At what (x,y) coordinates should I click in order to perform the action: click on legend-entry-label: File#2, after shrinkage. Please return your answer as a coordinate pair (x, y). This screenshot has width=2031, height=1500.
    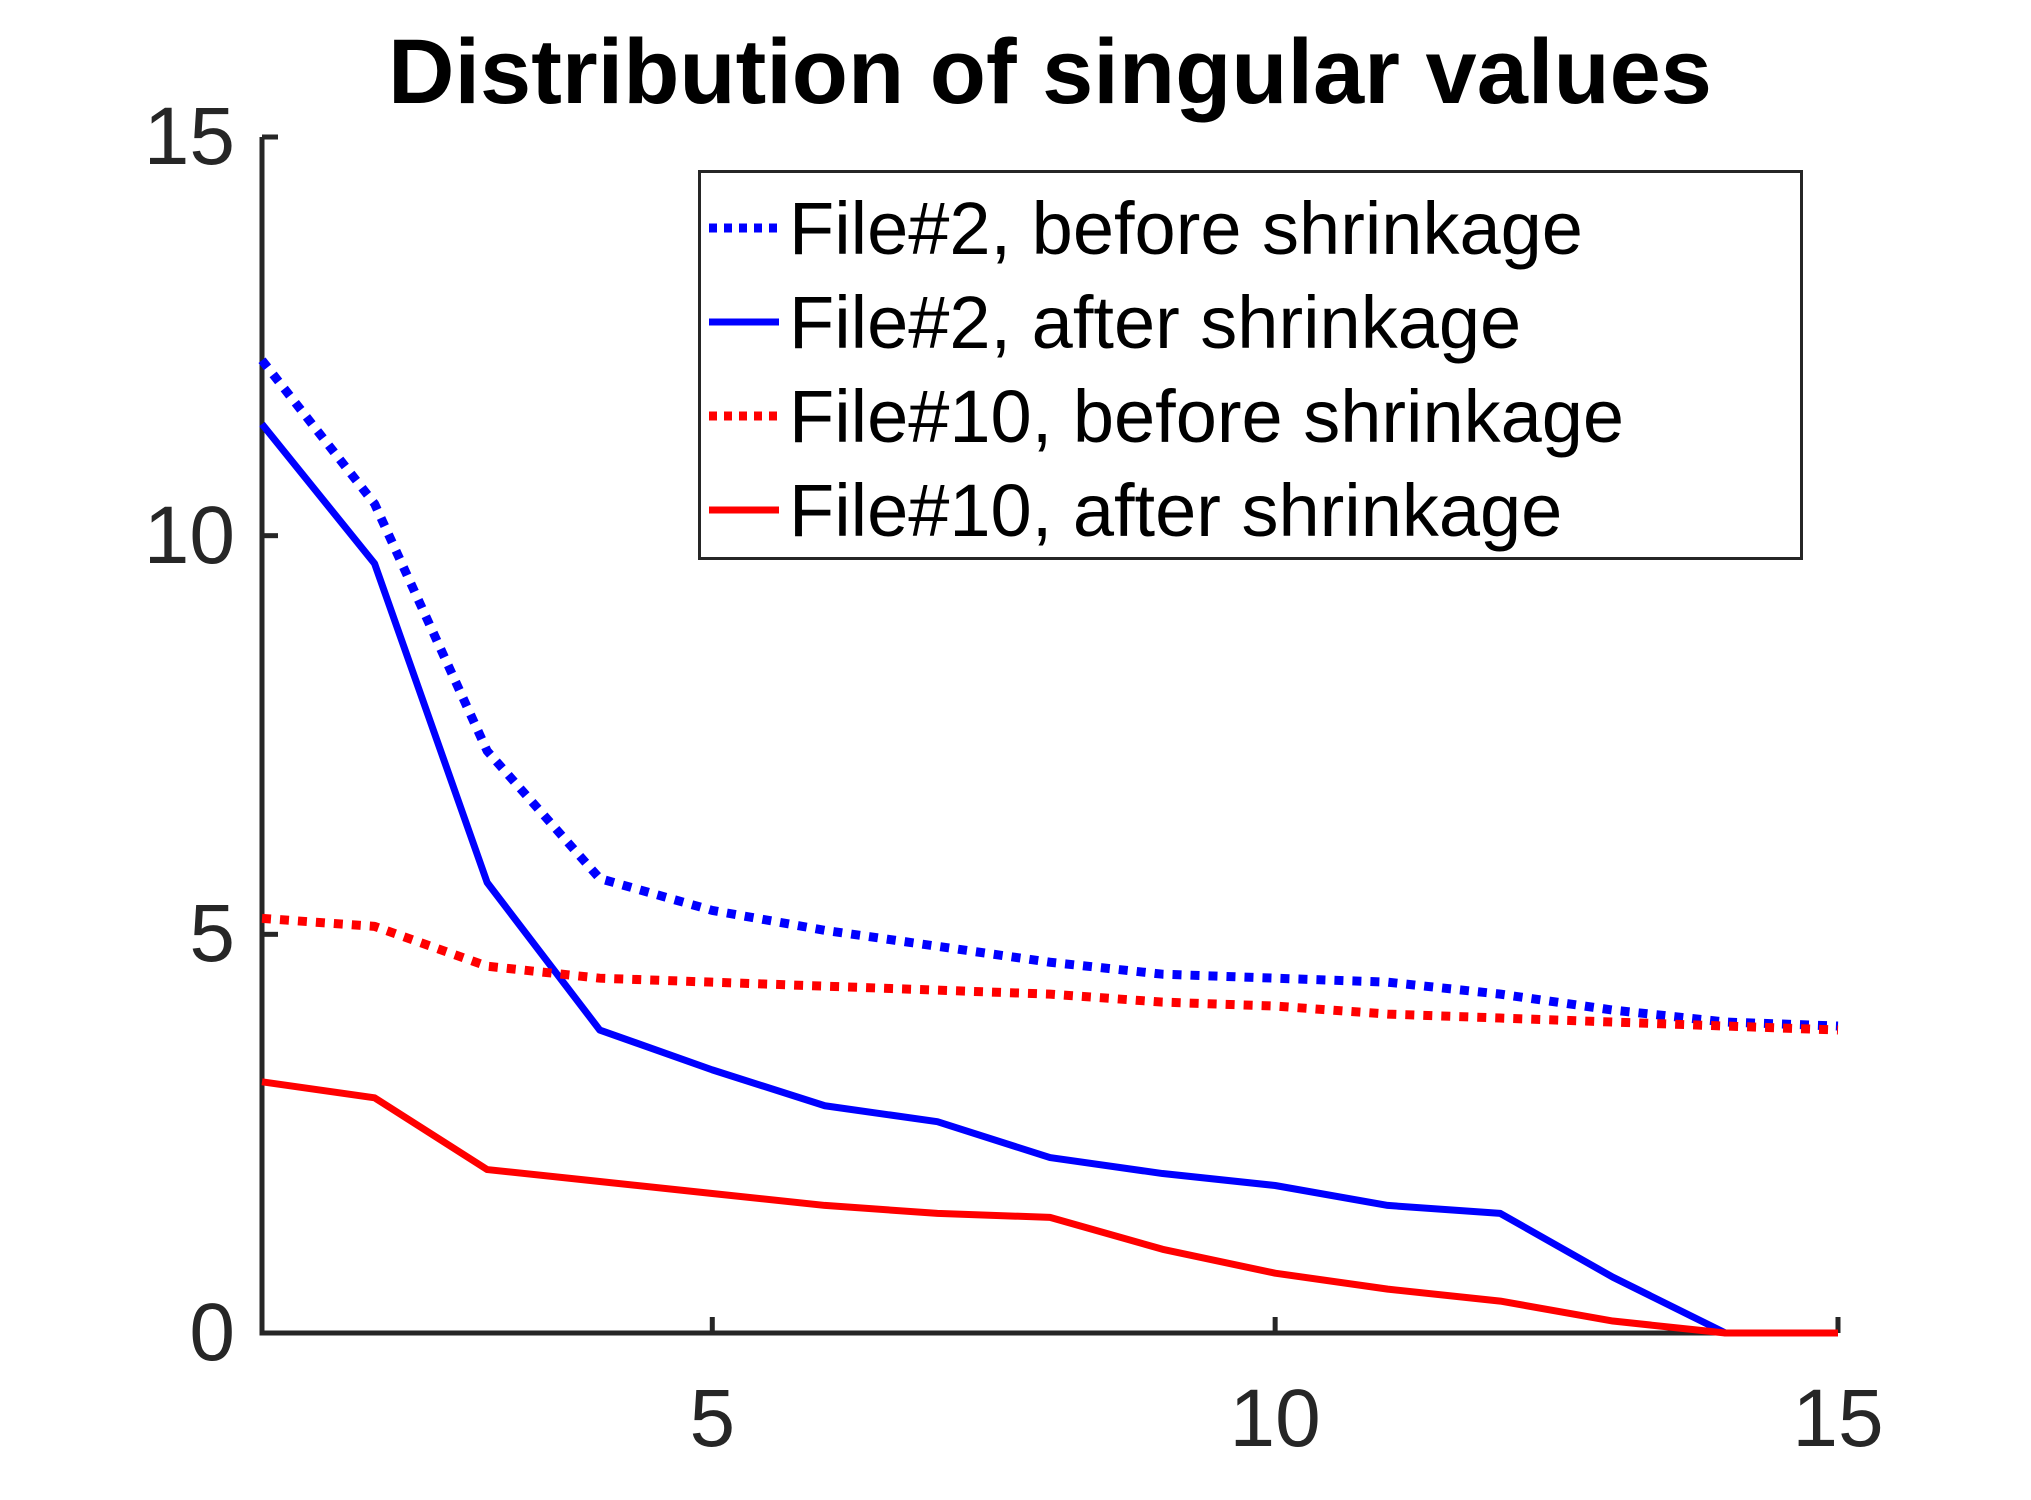
    Looking at the image, I should click on (1155, 322).